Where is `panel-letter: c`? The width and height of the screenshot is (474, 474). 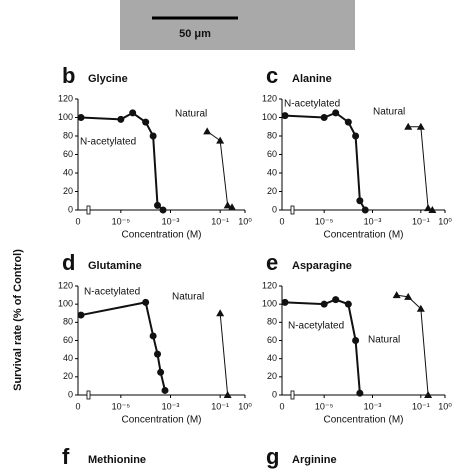
panel-letter: c is located at coordinates (272, 75).